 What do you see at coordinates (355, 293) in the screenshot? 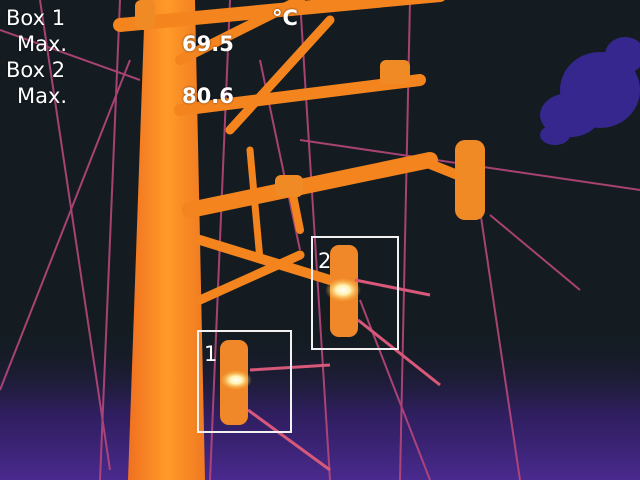
I see `roi-box-2: 2` at bounding box center [355, 293].